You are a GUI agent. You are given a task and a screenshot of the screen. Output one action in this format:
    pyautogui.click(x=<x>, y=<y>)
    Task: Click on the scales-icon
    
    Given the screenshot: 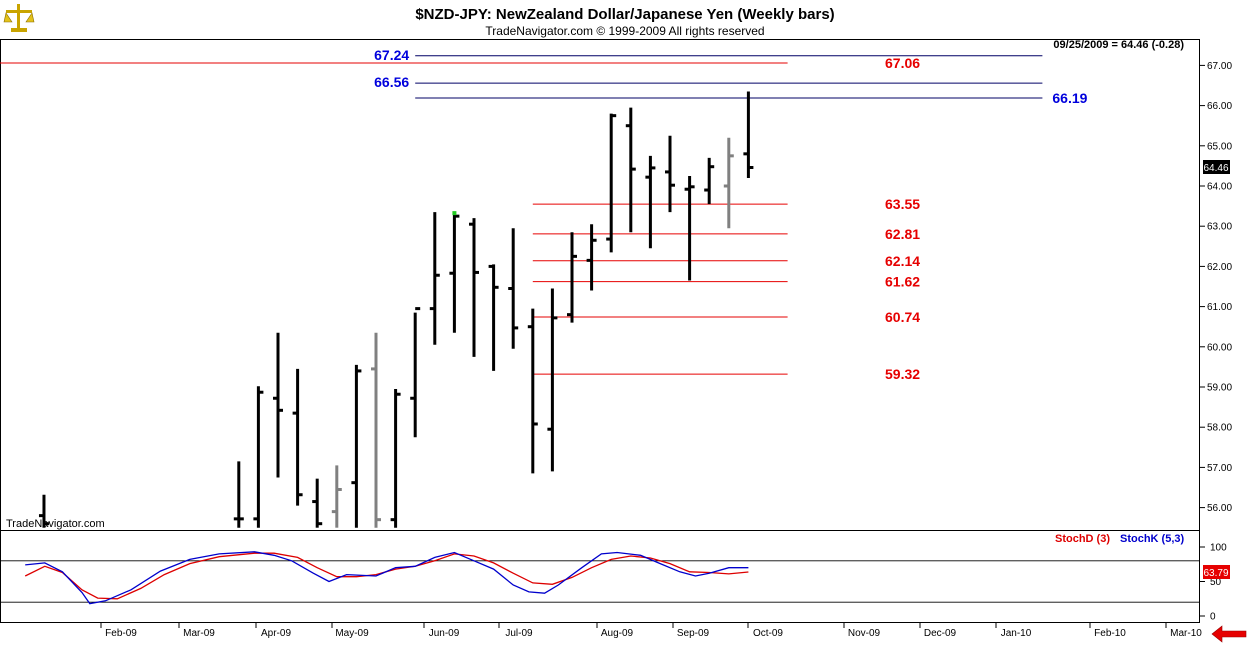 What is the action you would take?
    pyautogui.click(x=19, y=18)
    